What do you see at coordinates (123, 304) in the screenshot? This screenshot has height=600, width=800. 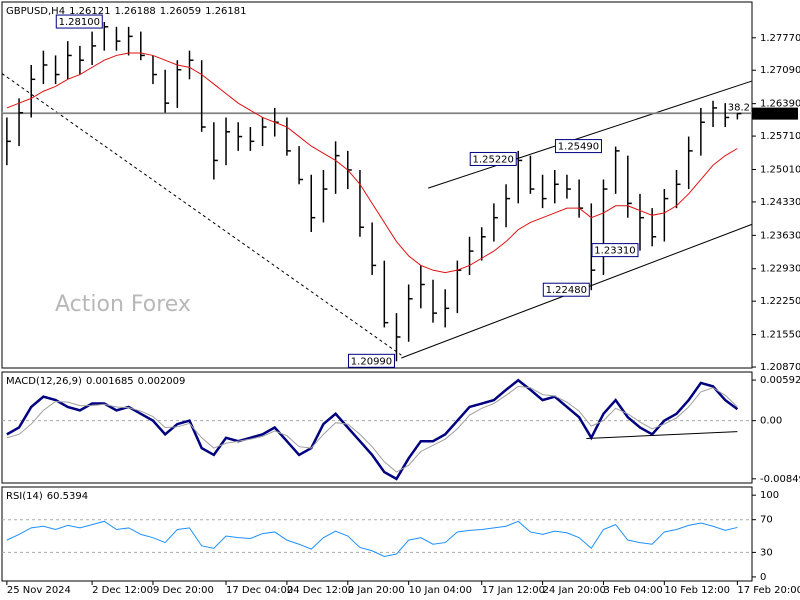 I see `watermark: Action Forex` at bounding box center [123, 304].